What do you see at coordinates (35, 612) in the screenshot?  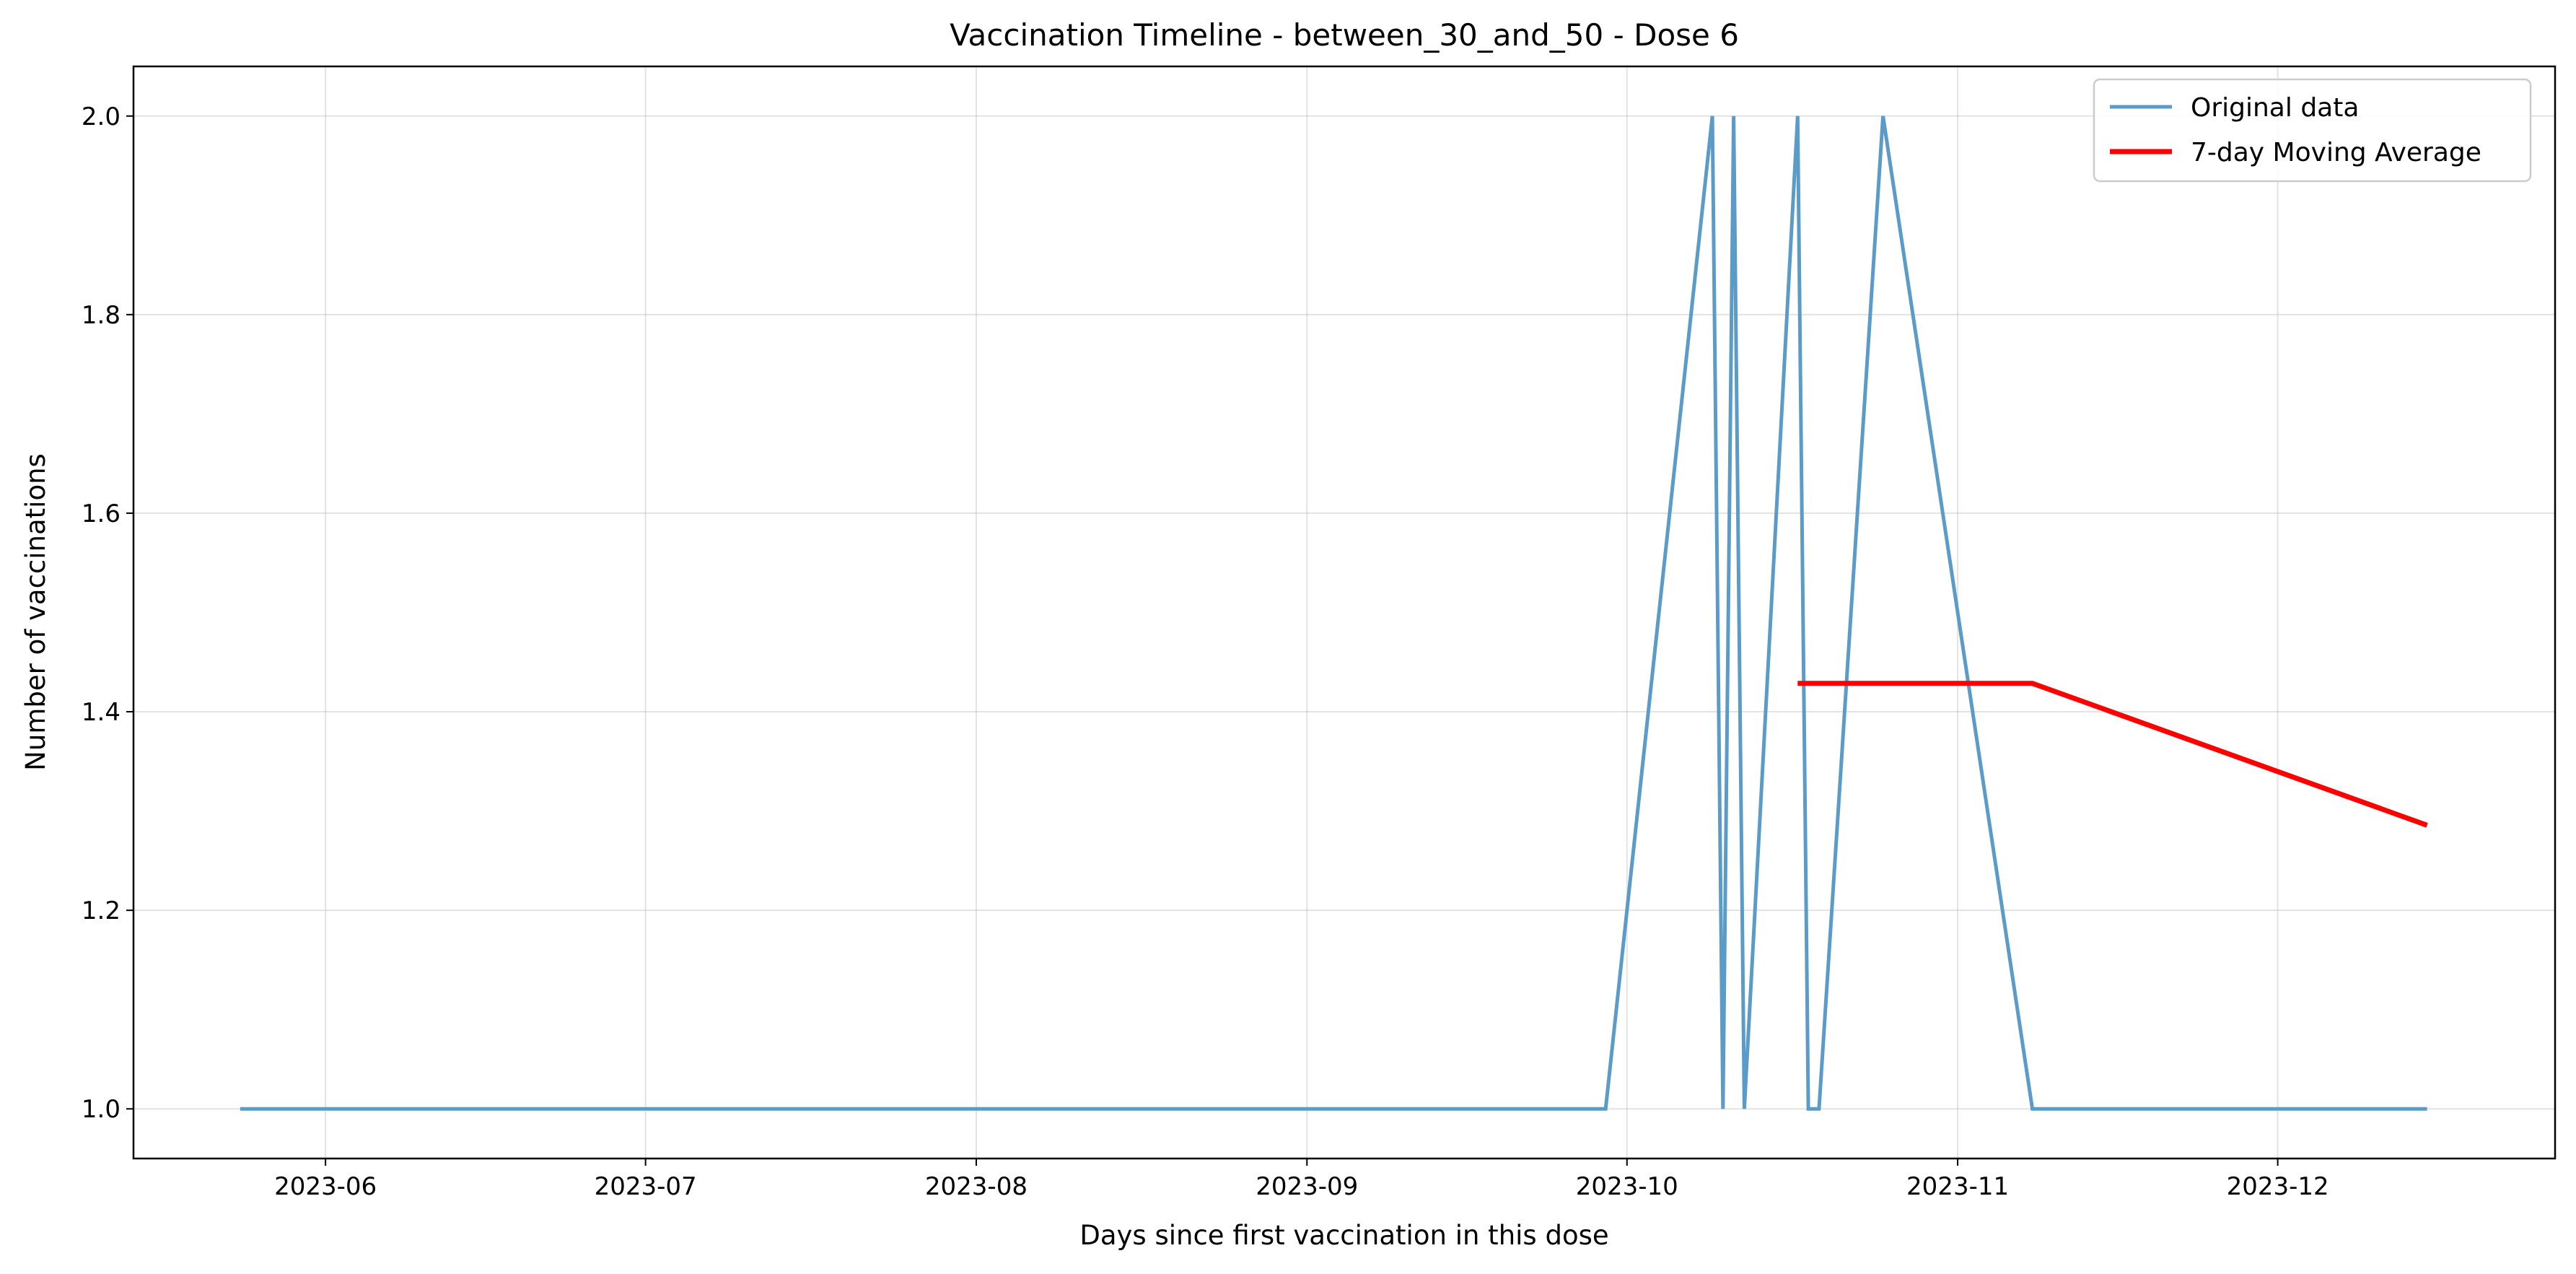 I see `y-axis-label: Number of vaccinations` at bounding box center [35, 612].